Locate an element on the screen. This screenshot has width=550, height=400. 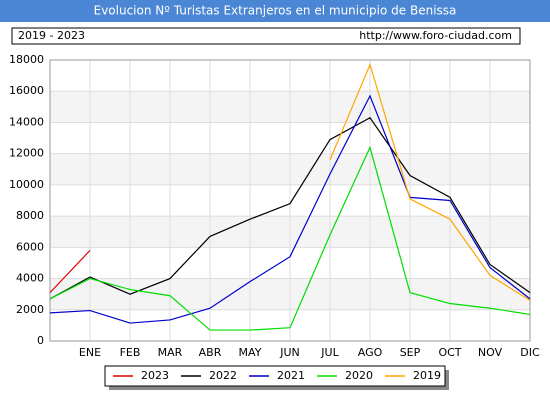
x-tick-label: MAY is located at coordinates (250, 352).